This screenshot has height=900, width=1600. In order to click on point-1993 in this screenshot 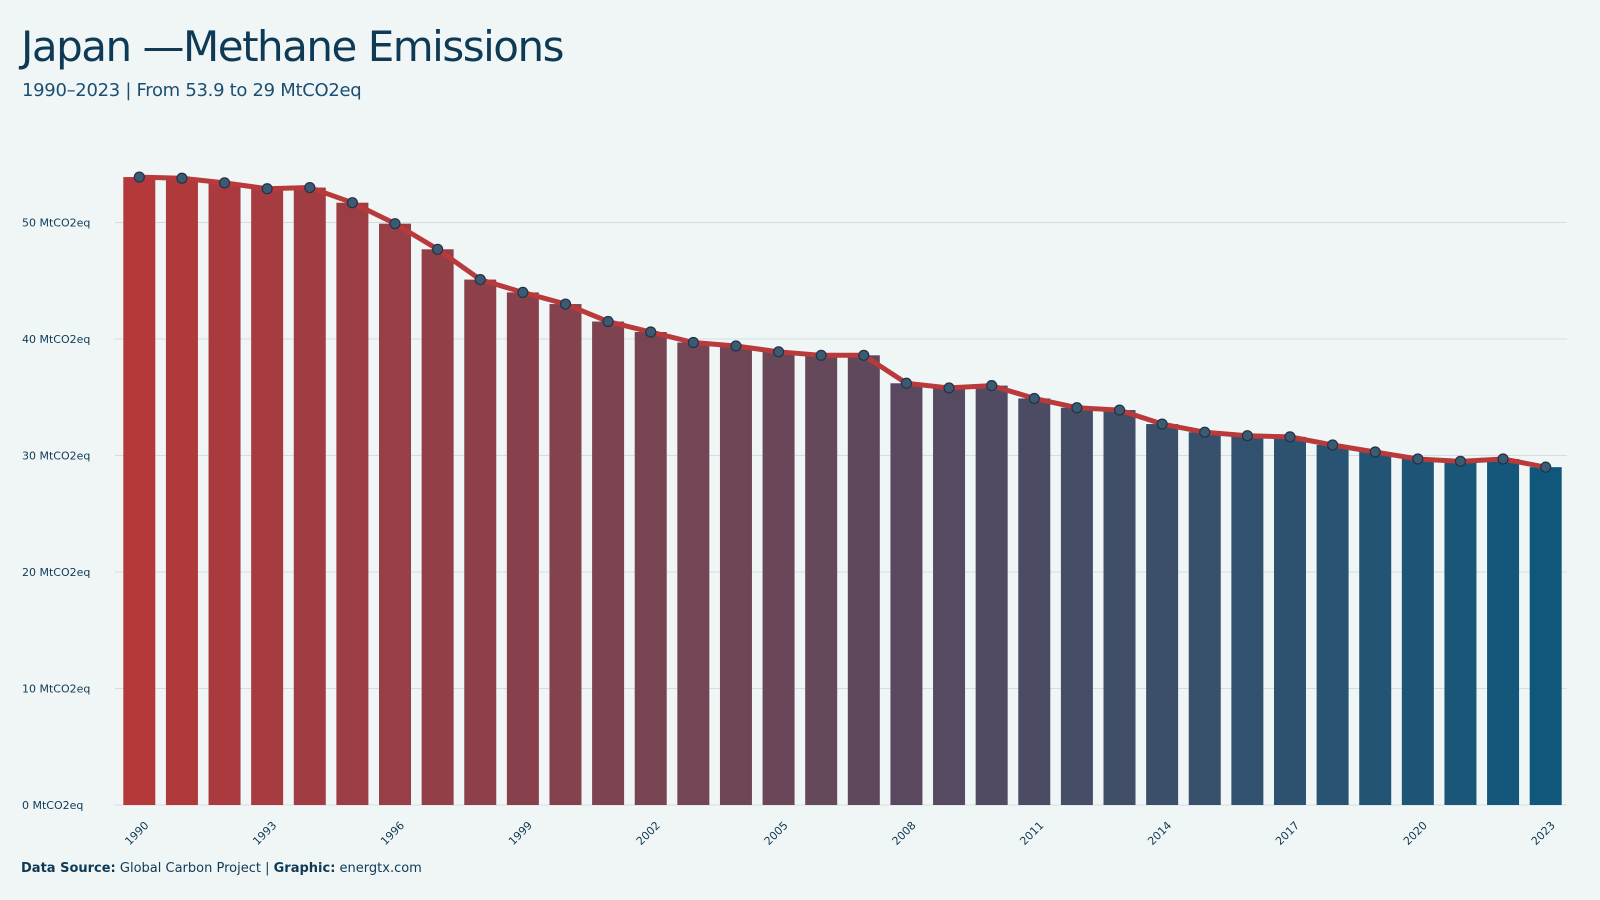, I will do `click(267, 189)`.